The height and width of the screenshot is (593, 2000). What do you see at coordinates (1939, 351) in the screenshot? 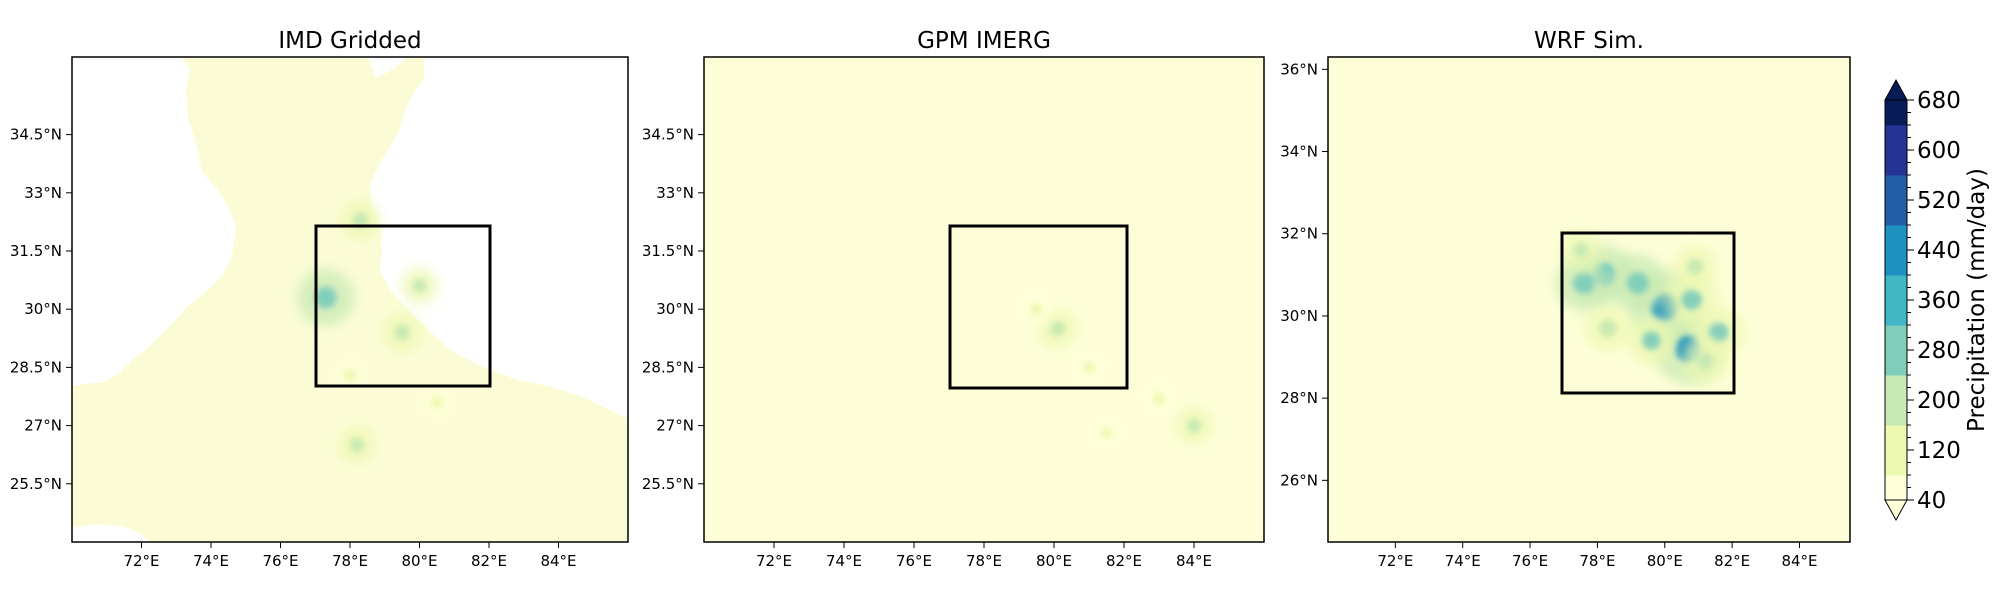
I see `colorbar-tick-label: 280` at bounding box center [1939, 351].